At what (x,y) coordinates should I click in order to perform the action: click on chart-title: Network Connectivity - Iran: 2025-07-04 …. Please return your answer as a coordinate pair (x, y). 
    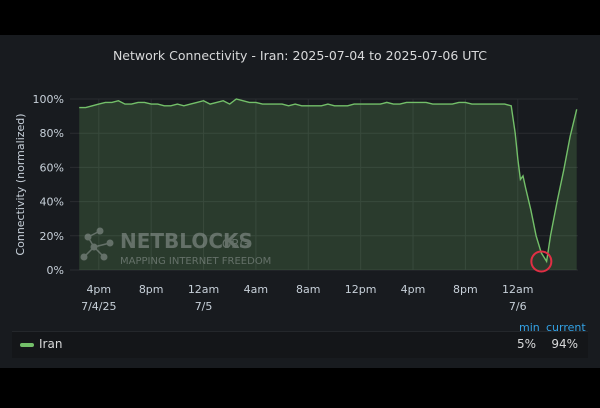
    Looking at the image, I should click on (300, 55).